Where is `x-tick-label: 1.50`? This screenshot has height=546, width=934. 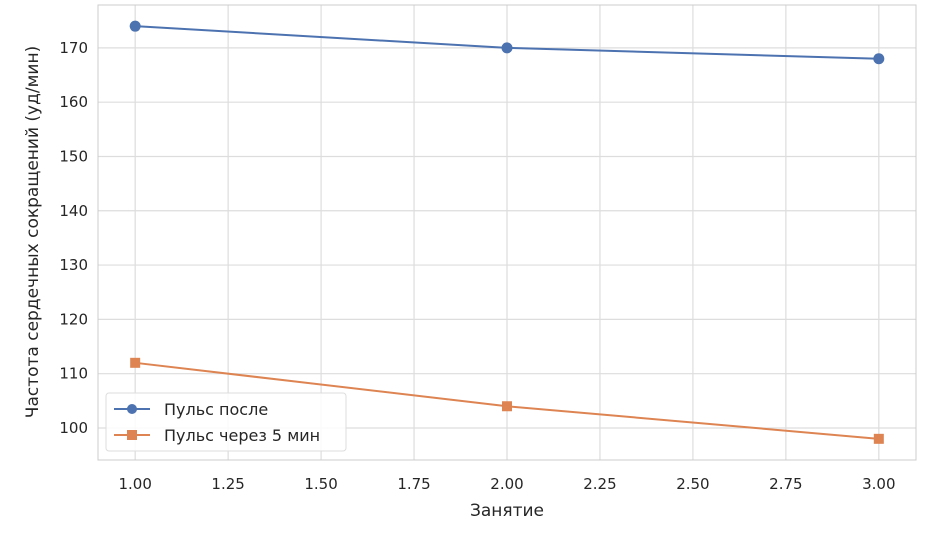
x-tick-label: 1.50 is located at coordinates (320, 484).